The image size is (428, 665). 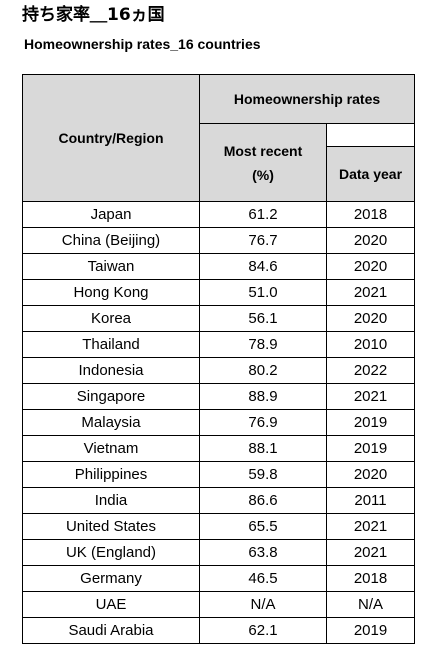 I want to click on table-row: UK (England) 63.8 2021, so click(x=219, y=552).